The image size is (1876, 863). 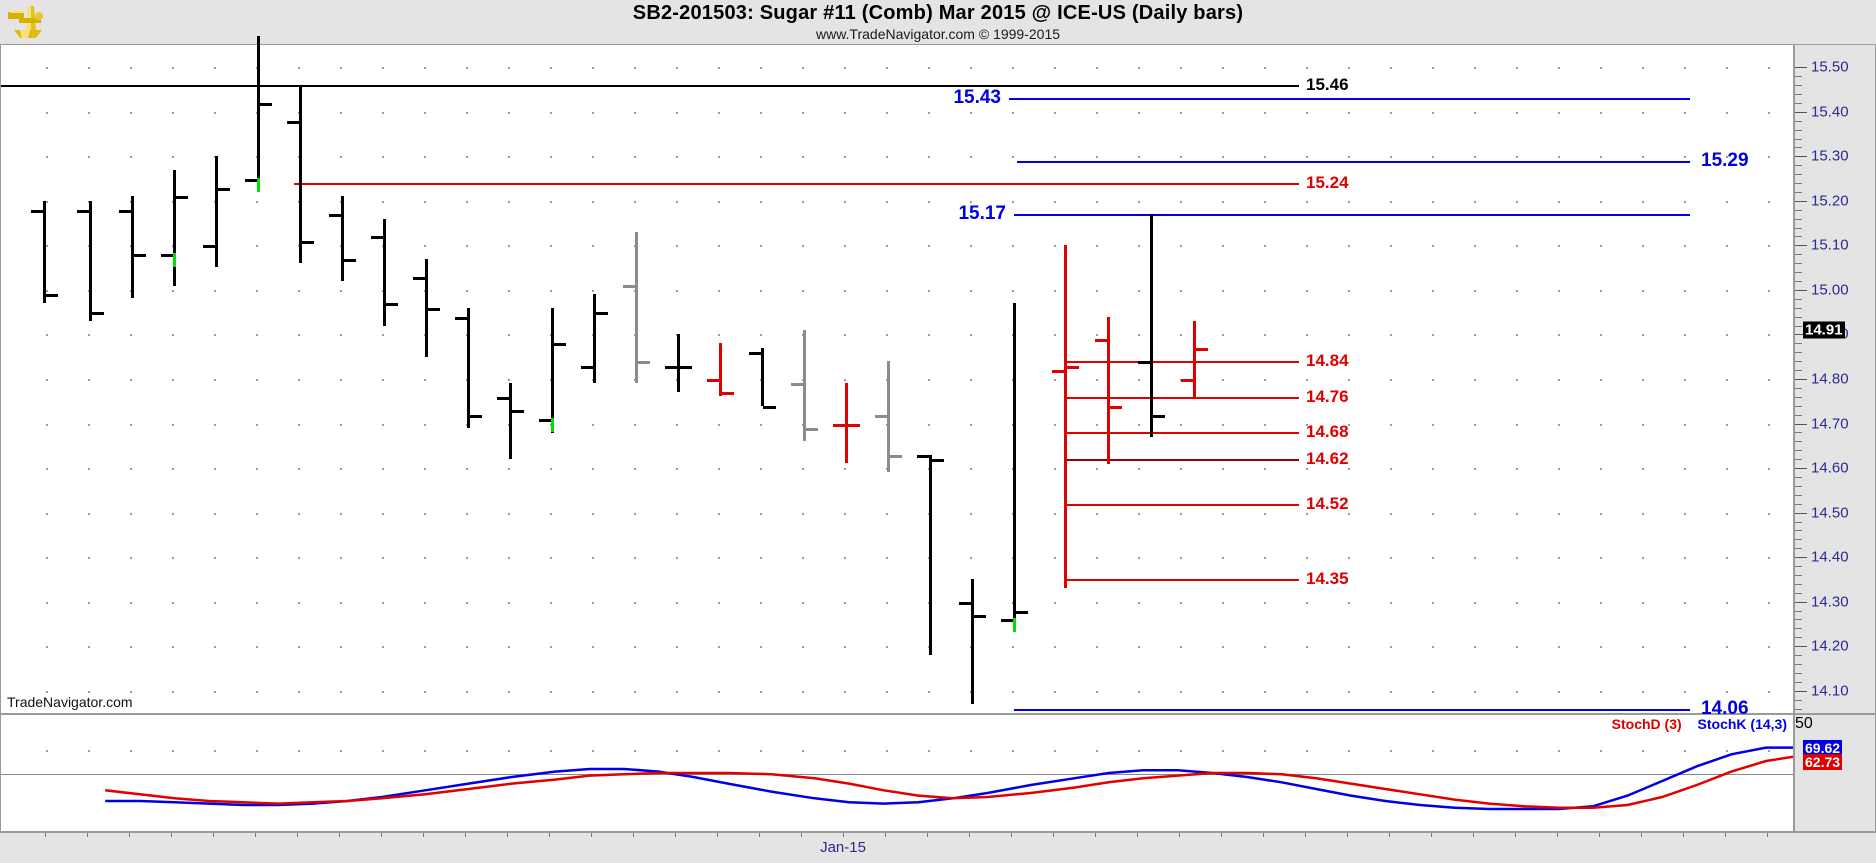 What do you see at coordinates (1327, 458) in the screenshot?
I see `price-level-label: 14.62` at bounding box center [1327, 458].